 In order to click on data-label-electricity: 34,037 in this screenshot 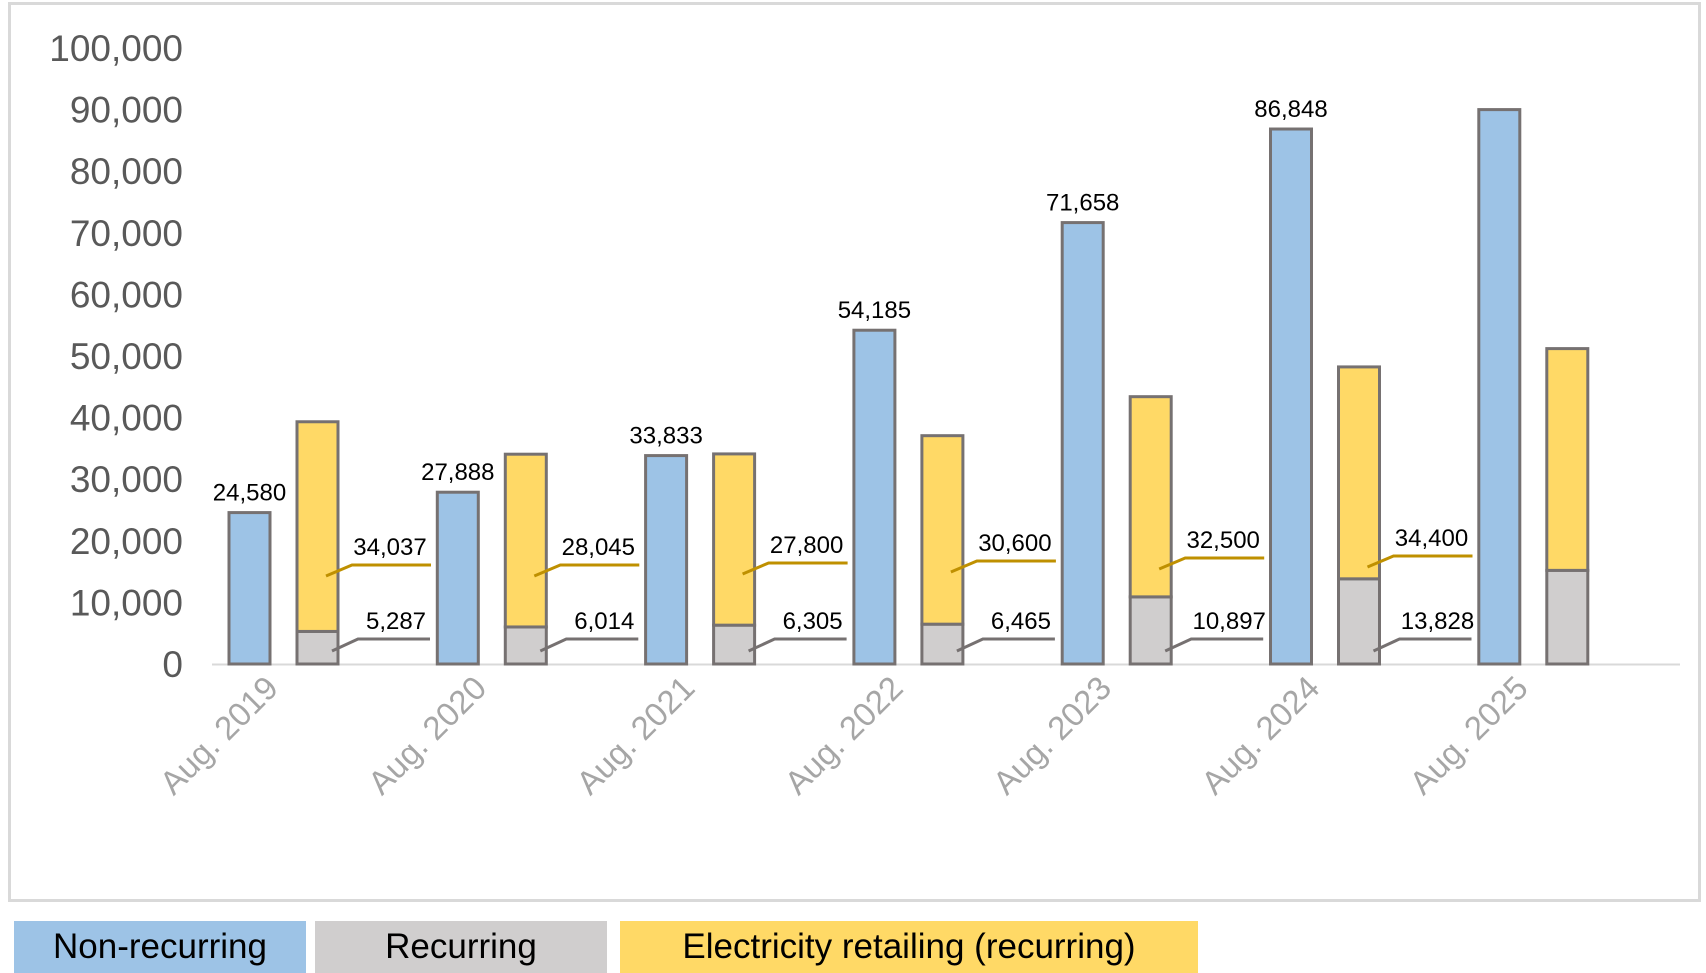, I will do `click(389, 547)`.